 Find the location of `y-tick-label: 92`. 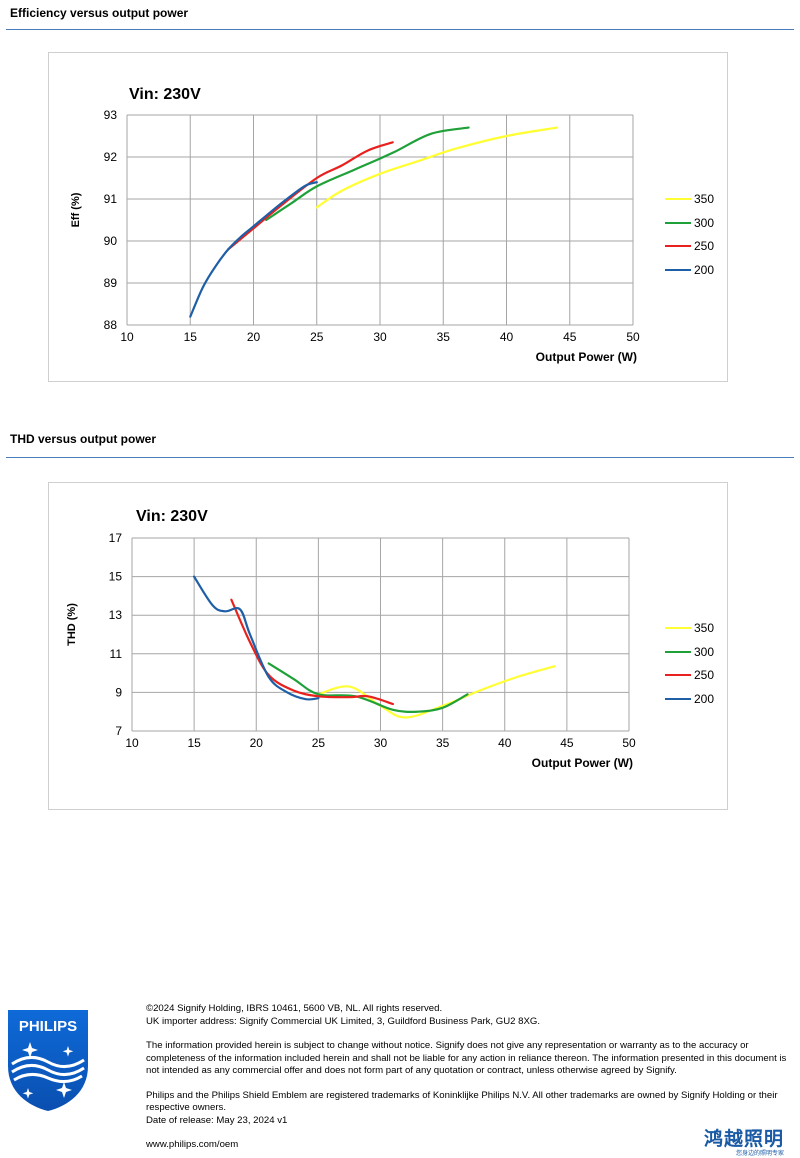

y-tick-label: 92 is located at coordinates (111, 157).